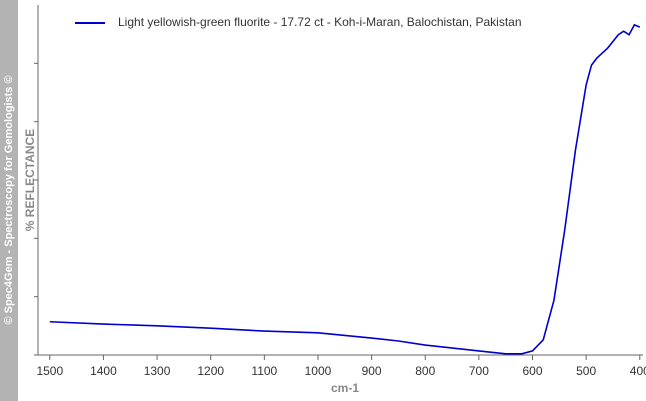 This screenshot has width=646, height=401. I want to click on x-tick-label: 400, so click(638, 371).